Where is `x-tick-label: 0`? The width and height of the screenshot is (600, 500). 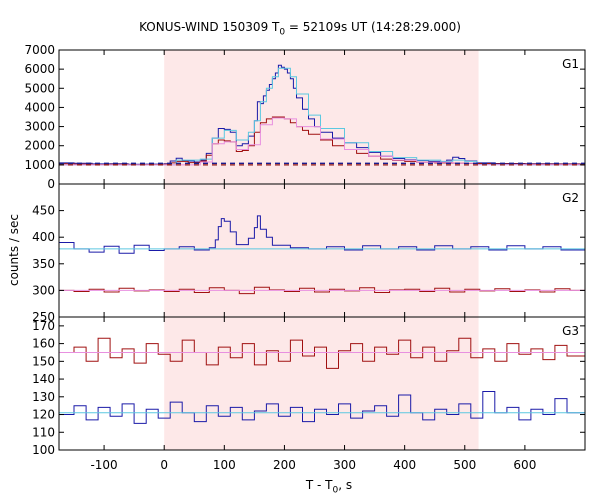 x-tick-label: 0 is located at coordinates (164, 465).